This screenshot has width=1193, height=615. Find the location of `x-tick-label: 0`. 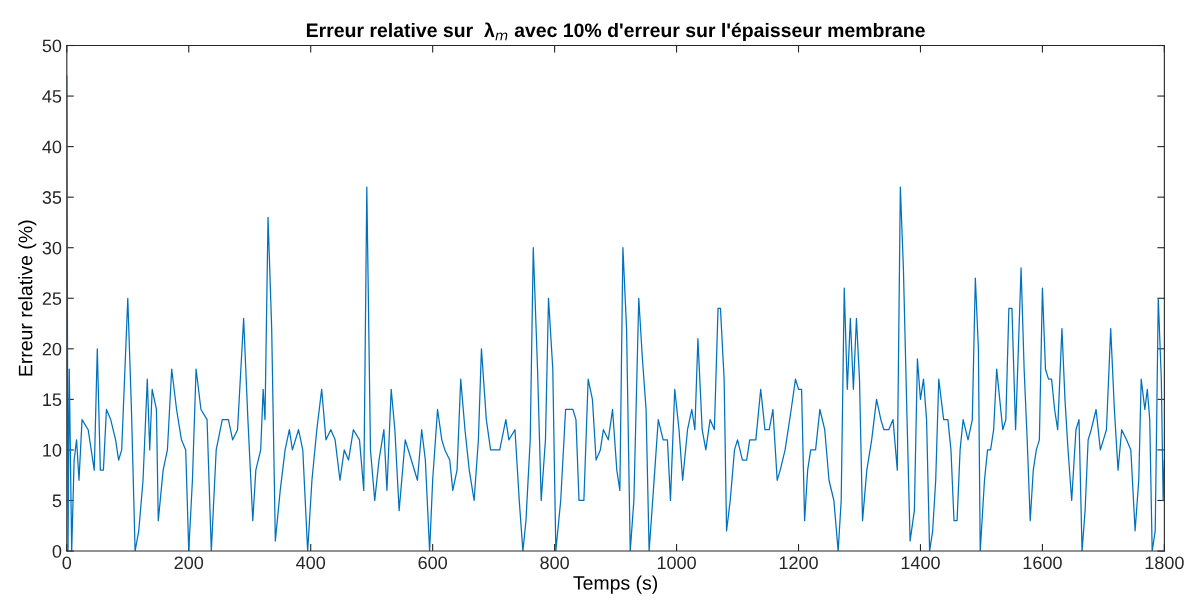

x-tick-label: 0 is located at coordinates (67, 563).